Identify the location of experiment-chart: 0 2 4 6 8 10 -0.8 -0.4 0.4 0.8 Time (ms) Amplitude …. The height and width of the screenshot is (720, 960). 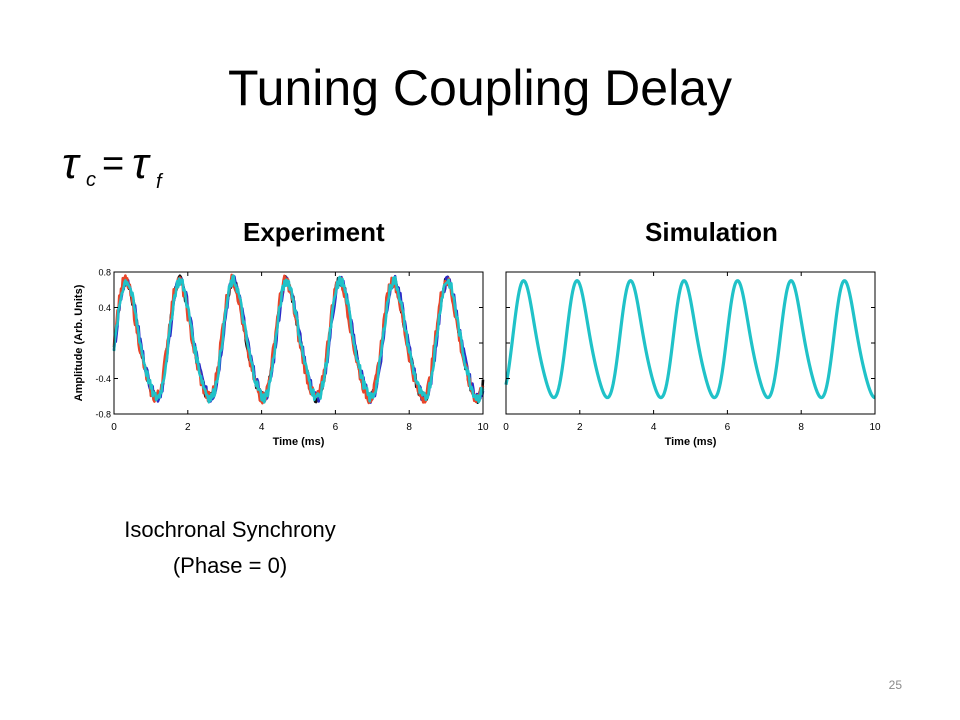
(281, 358).